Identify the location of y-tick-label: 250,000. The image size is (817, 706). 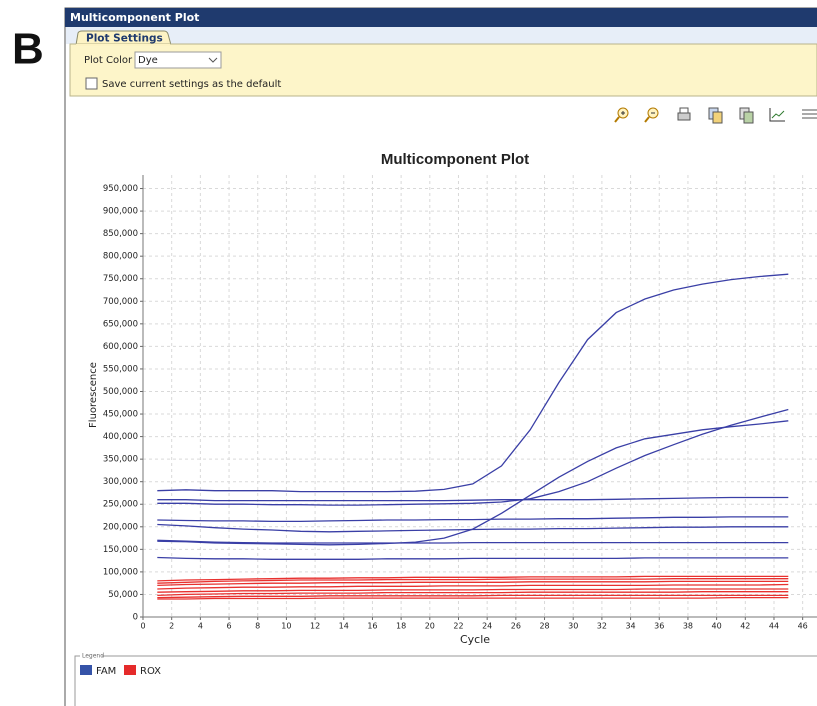
(120, 505).